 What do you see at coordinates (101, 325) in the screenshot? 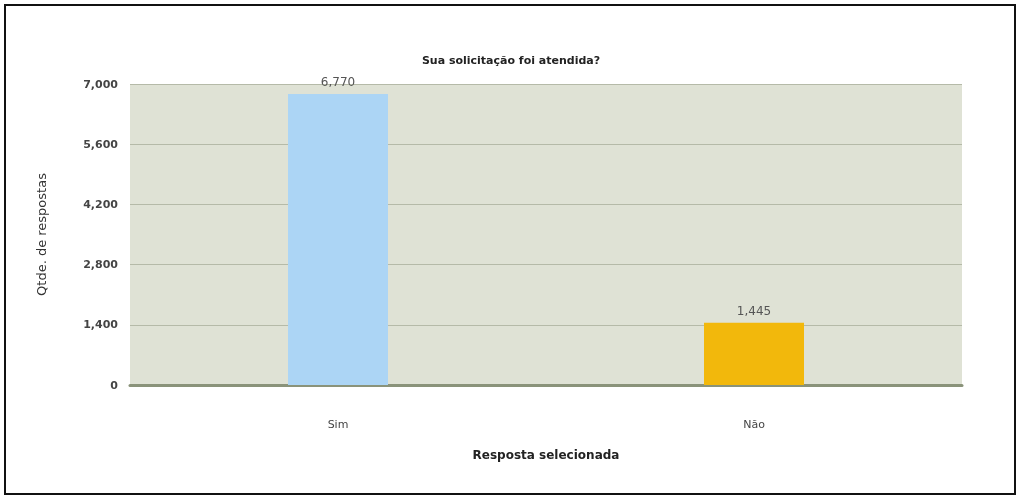
I see `y-tick-label: 1,400` at bounding box center [101, 325].